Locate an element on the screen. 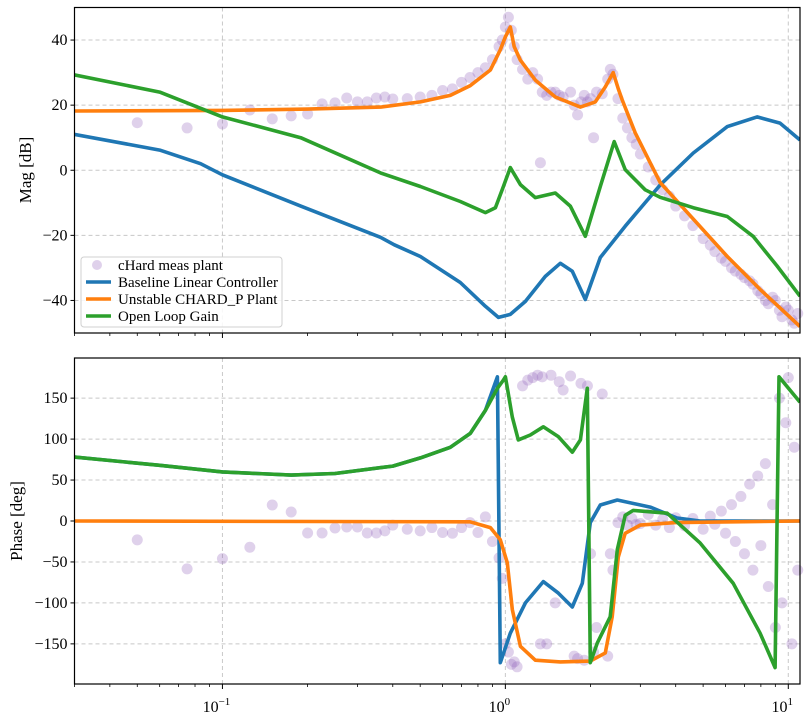  x-tick-label: 10⁻¹ is located at coordinates (217, 706).